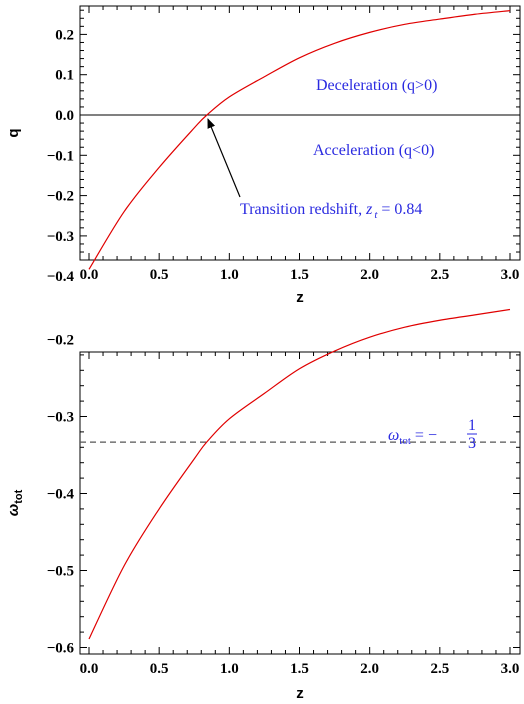  I want to click on y-axis-label: ωtot, so click(15, 502).